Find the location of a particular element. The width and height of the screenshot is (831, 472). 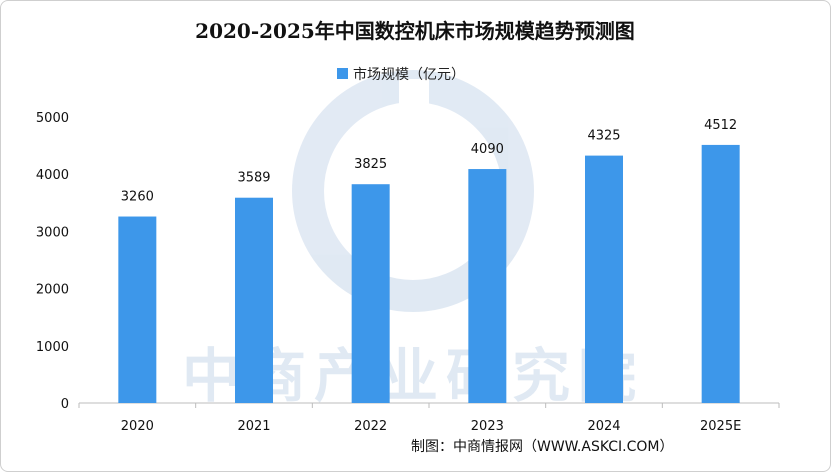

y-tick-label: 2000 is located at coordinates (52, 290).